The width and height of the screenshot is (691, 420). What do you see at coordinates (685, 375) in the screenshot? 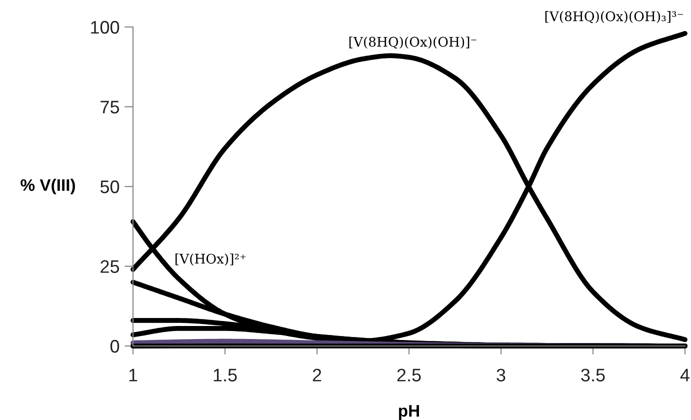
I see `x-tick-label: 4` at bounding box center [685, 375].